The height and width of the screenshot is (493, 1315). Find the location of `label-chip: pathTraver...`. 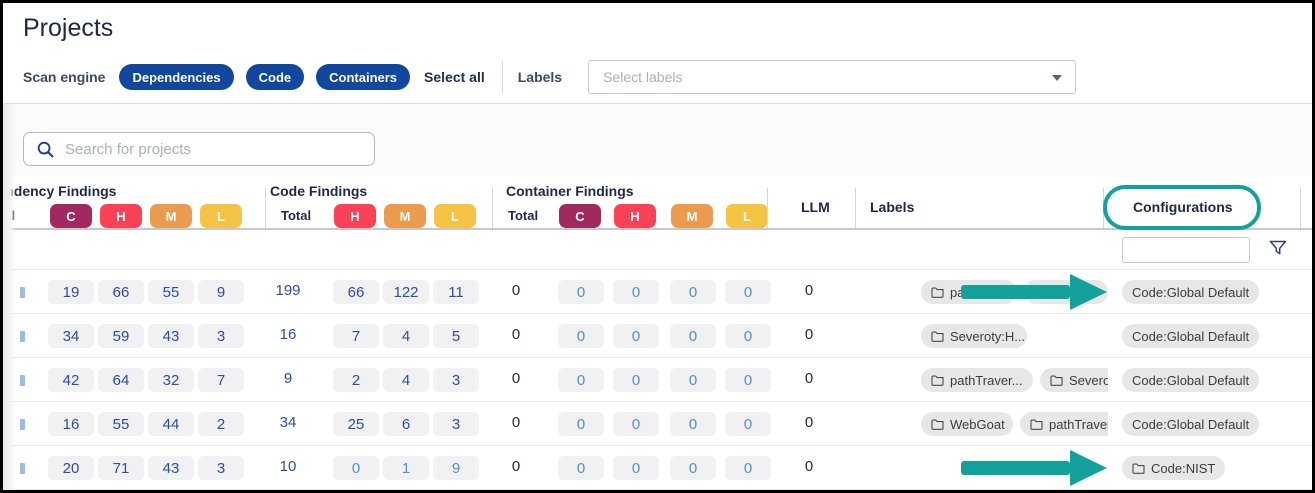

label-chip: pathTraver... is located at coordinates (977, 380).